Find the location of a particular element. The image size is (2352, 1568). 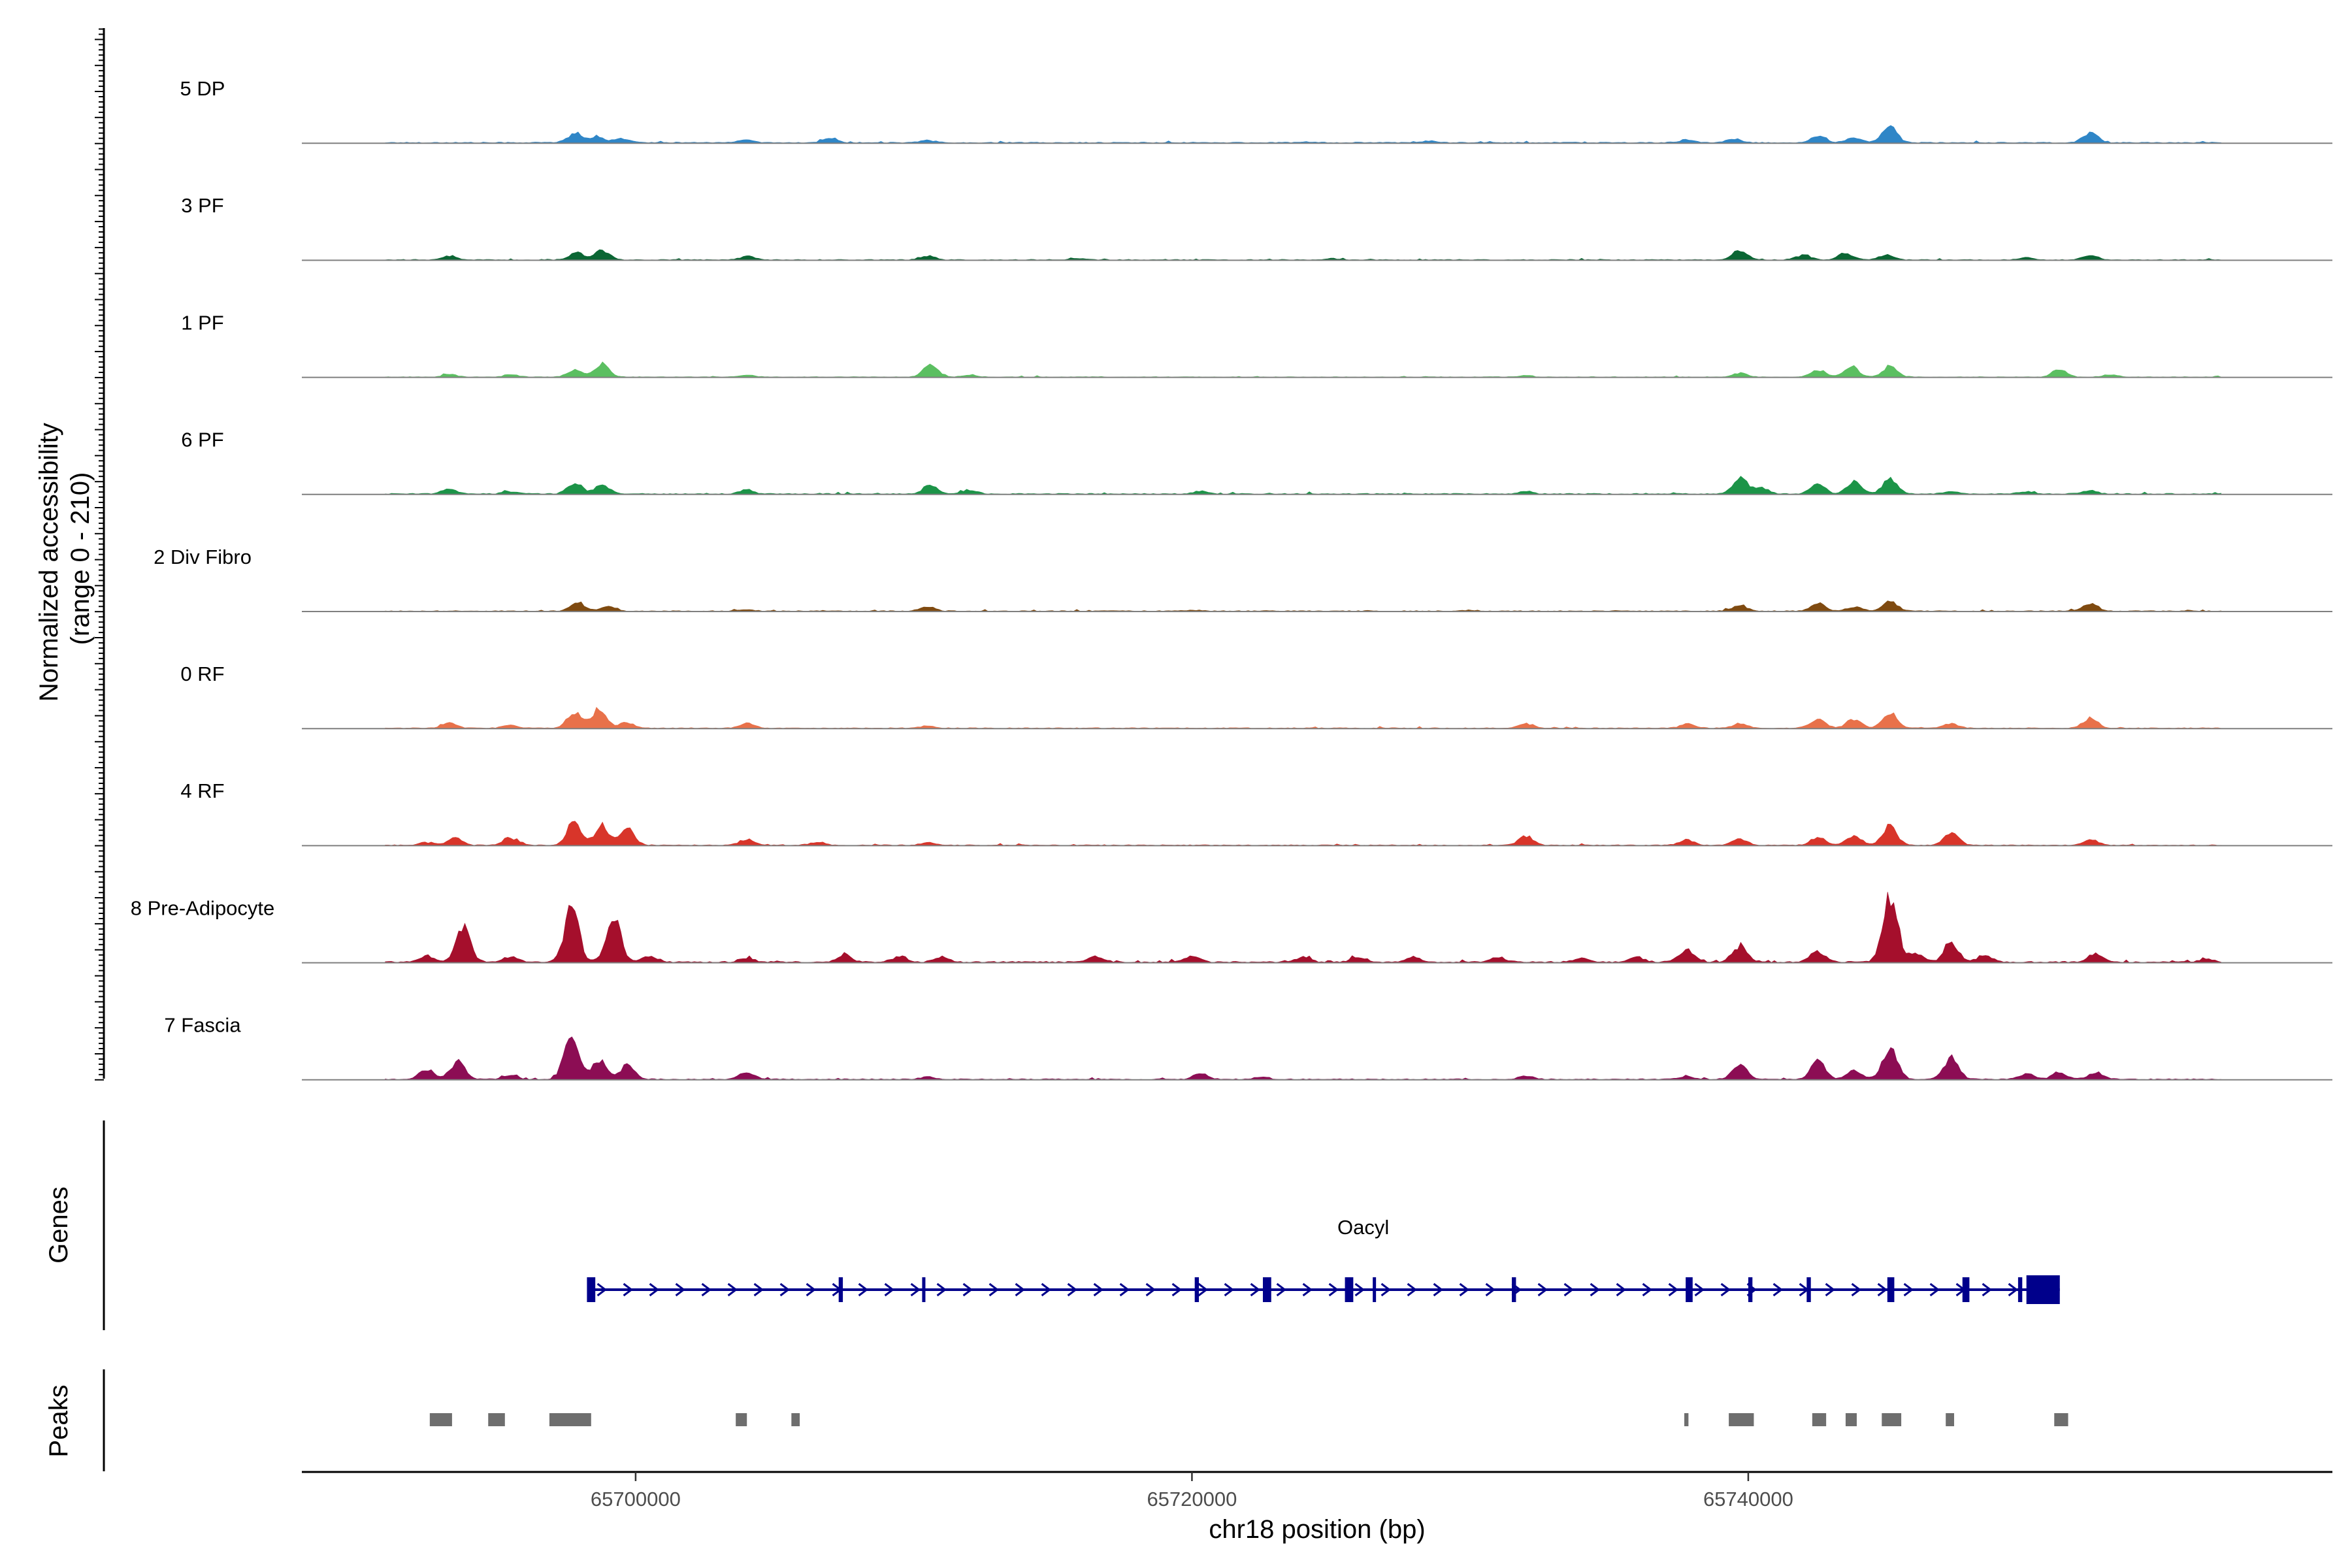

genes-track: Oacyl is located at coordinates (1323, 1260).